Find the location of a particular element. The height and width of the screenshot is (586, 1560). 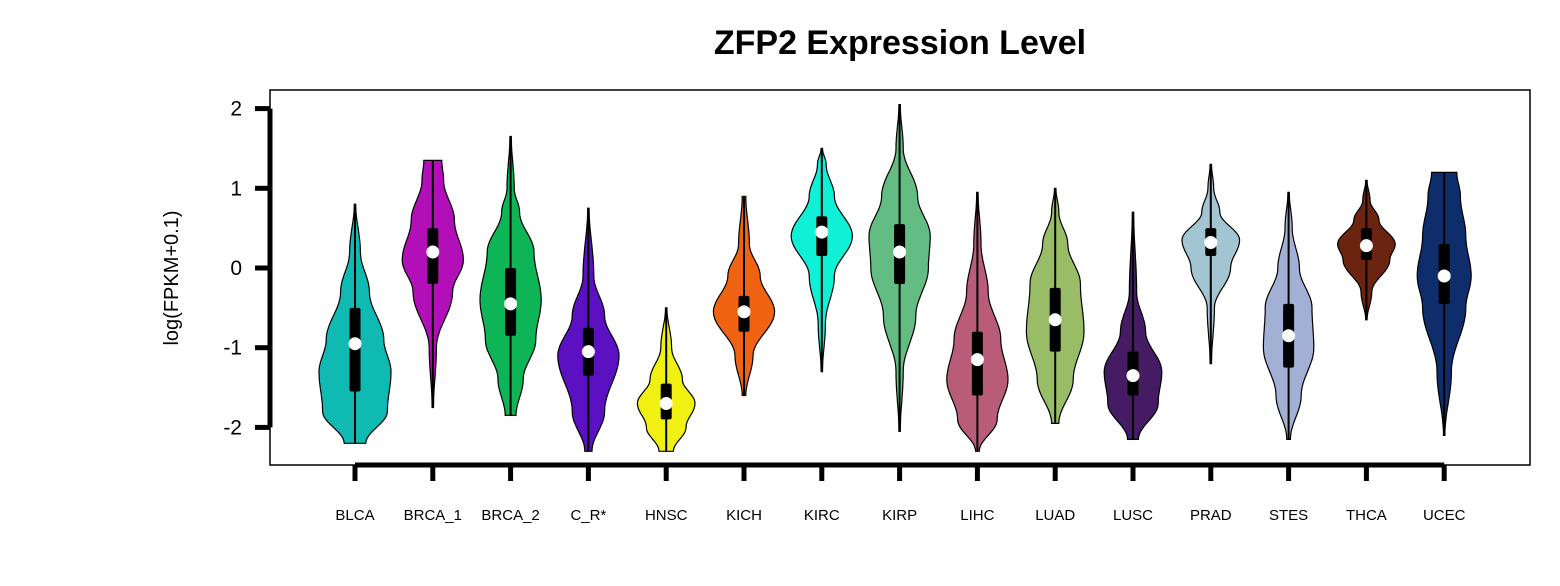

x-tick-label: C_R* is located at coordinates (588, 515).